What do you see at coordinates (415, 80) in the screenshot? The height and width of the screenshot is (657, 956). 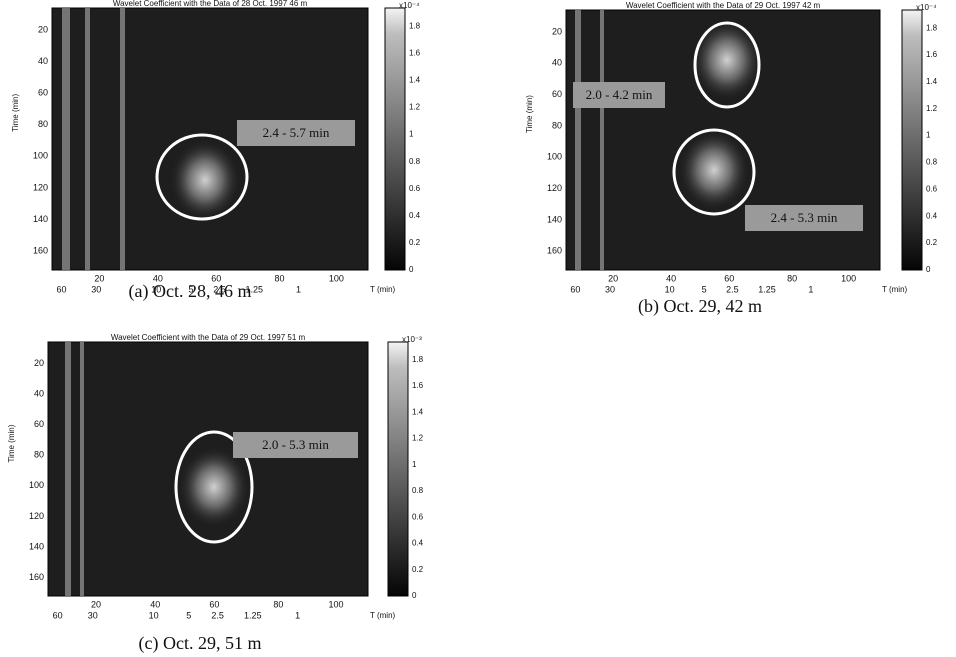 I see `colorbar-tick-label: 1.4` at bounding box center [415, 80].